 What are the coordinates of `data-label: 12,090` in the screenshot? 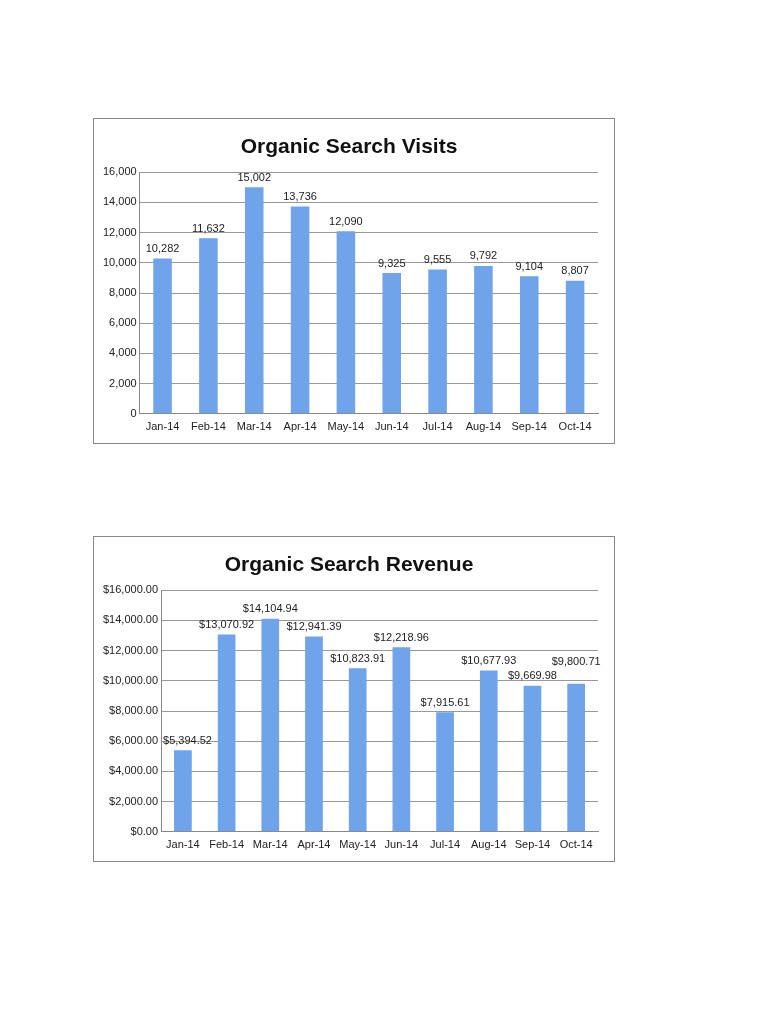 It's located at (346, 220).